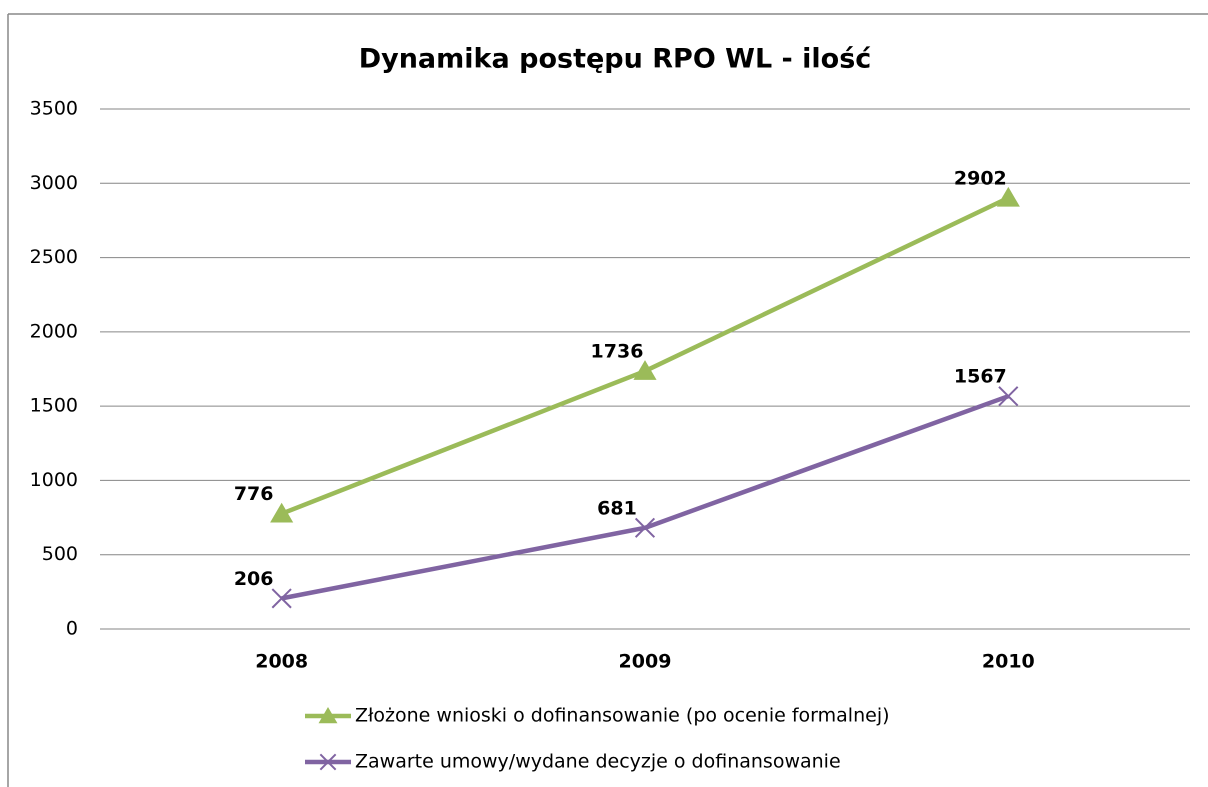 This screenshot has height=787, width=1208. Describe the element at coordinates (54, 480) in the screenshot. I see `y-tick-label: 1000` at that location.